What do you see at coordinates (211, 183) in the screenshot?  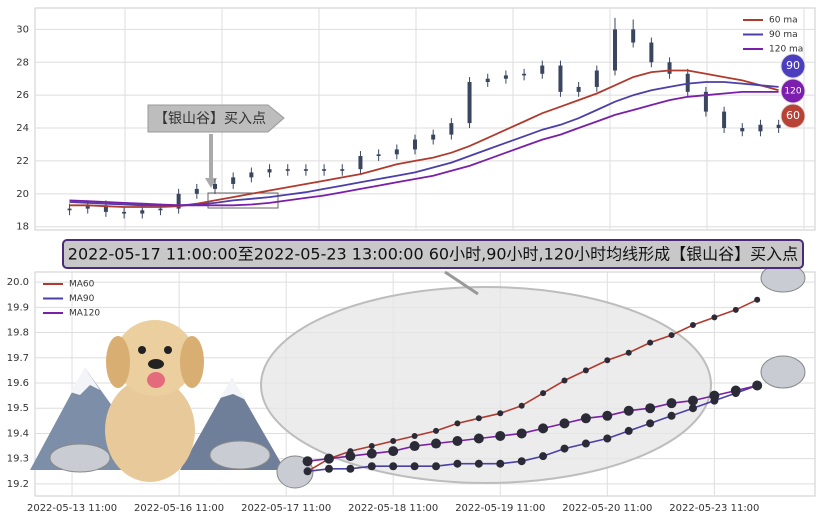 I see `annotation-arrow-head` at bounding box center [211, 183].